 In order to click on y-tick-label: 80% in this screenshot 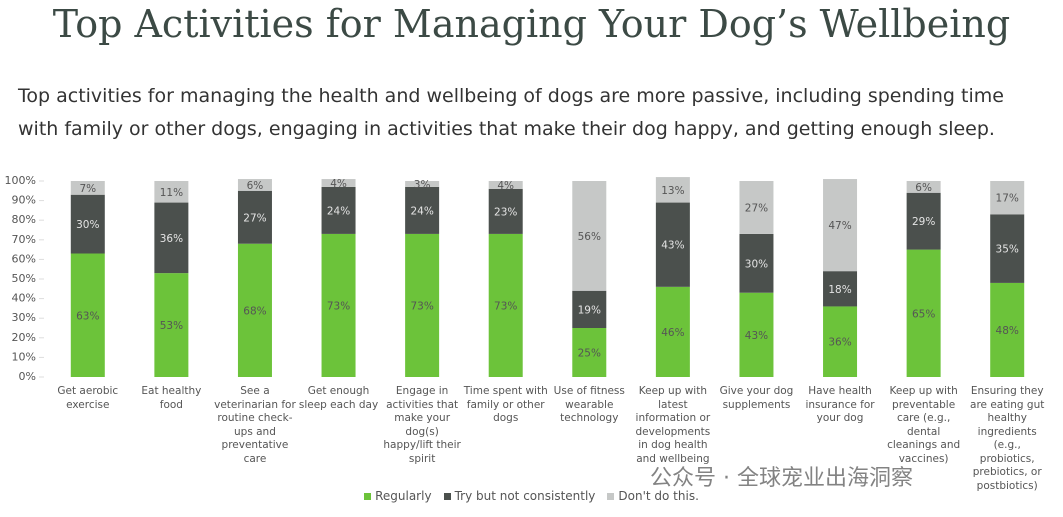, I will do `click(24, 219)`.